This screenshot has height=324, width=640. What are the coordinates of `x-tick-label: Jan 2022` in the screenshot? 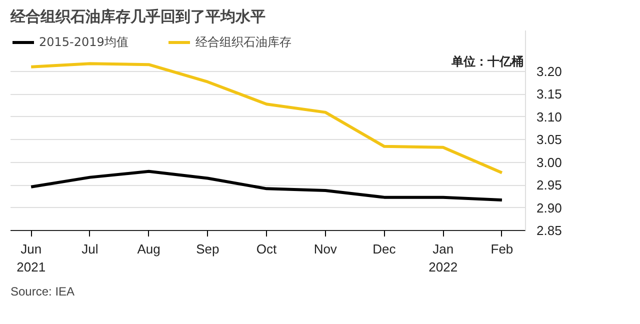 It's located at (443, 258).